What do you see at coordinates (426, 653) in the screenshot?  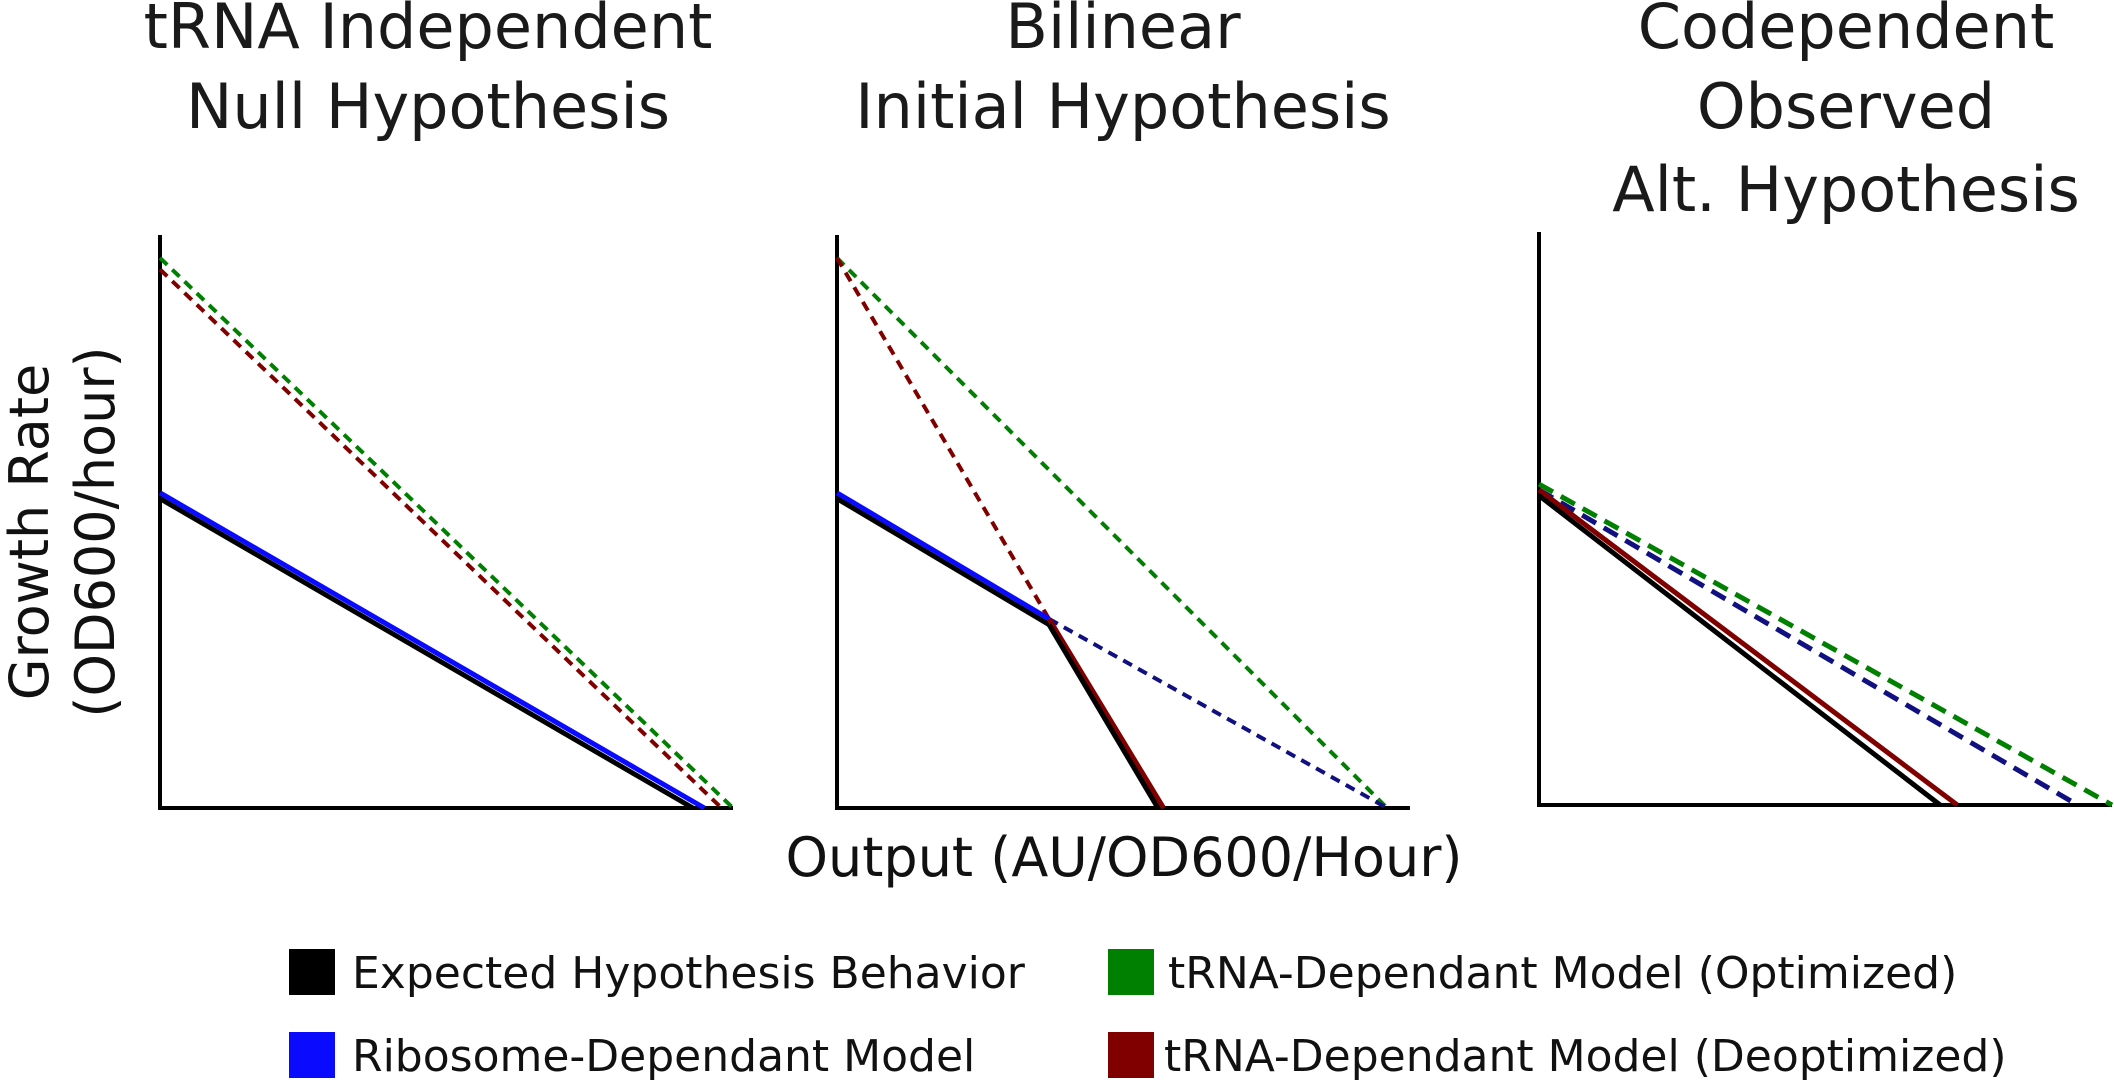 I see `panel-1-expected-solid-line` at bounding box center [426, 653].